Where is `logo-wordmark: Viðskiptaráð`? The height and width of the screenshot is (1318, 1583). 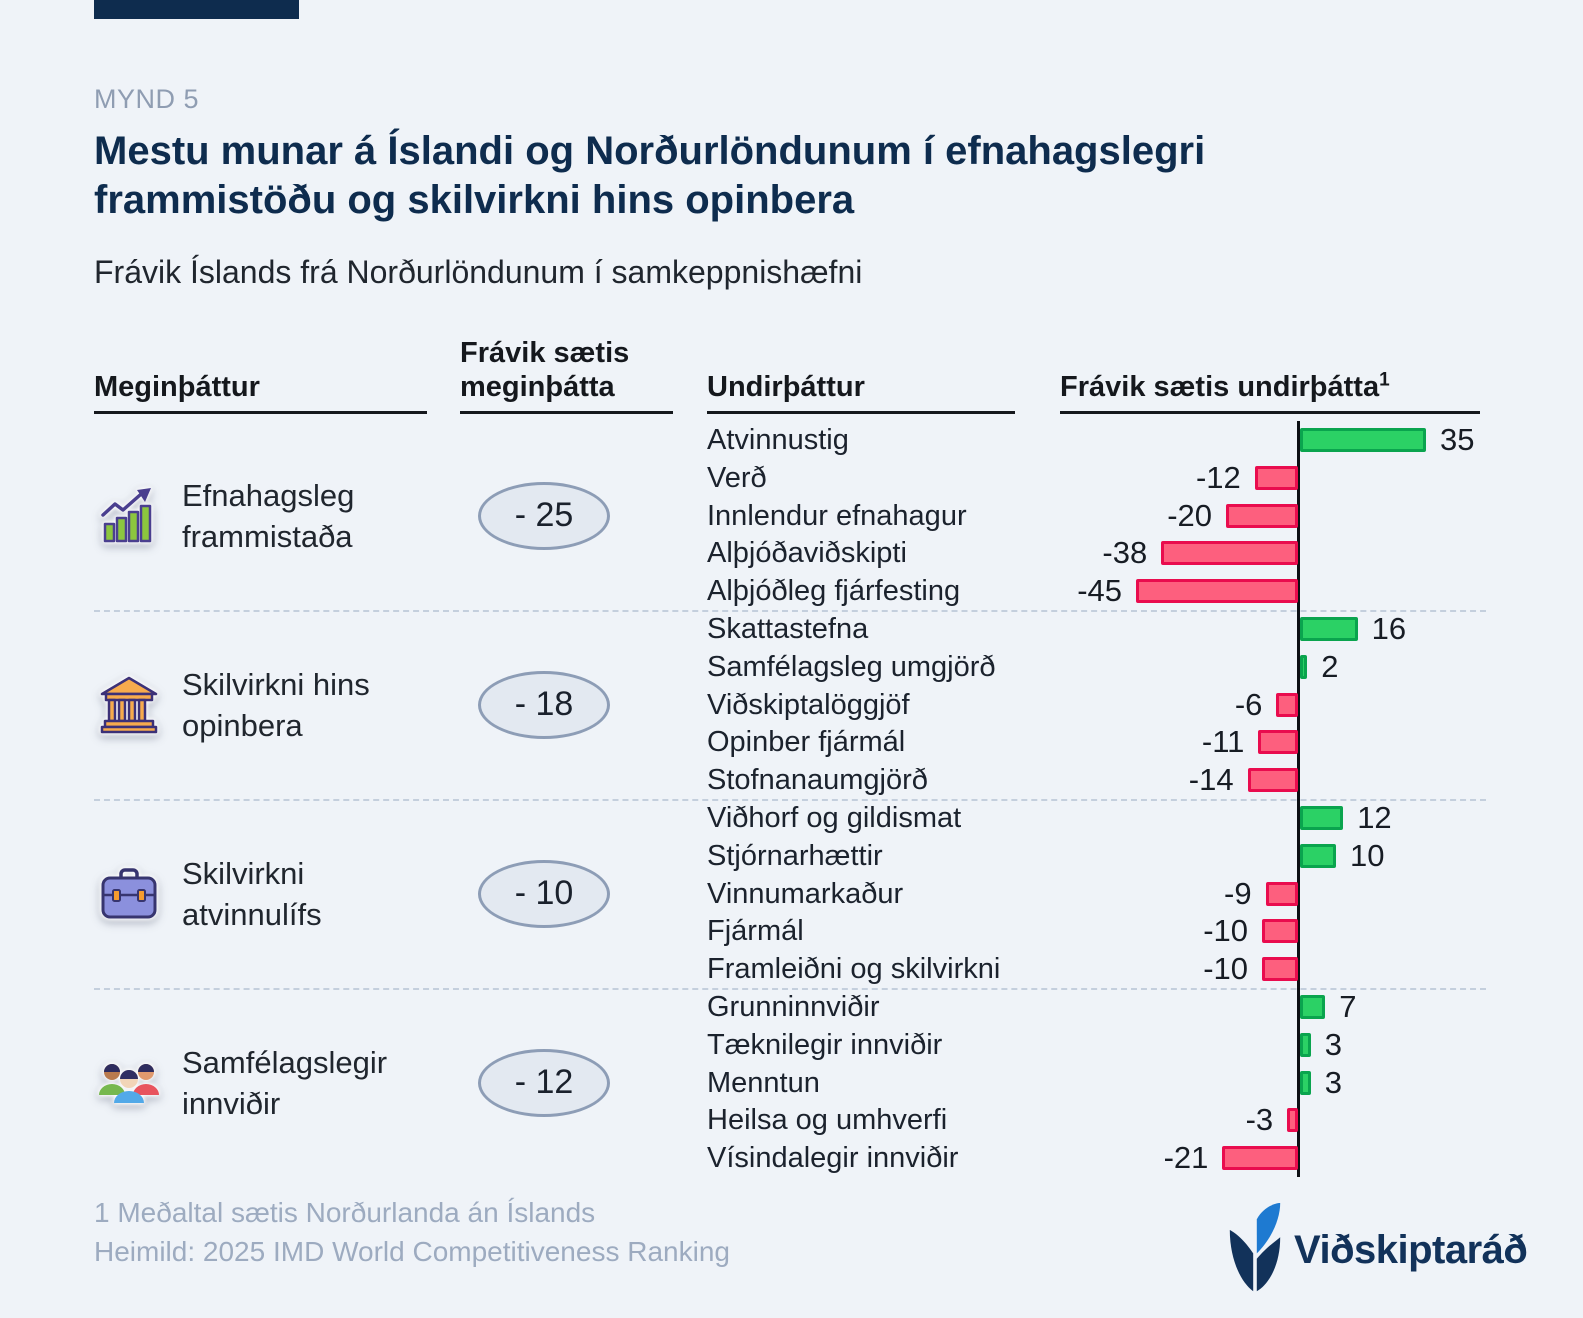 logo-wordmark: Viðskiptaráð is located at coordinates (1411, 1249).